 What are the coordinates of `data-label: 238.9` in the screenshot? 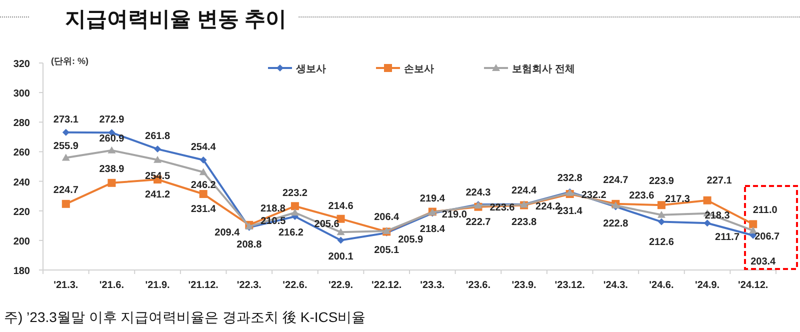 It's located at (111, 169).